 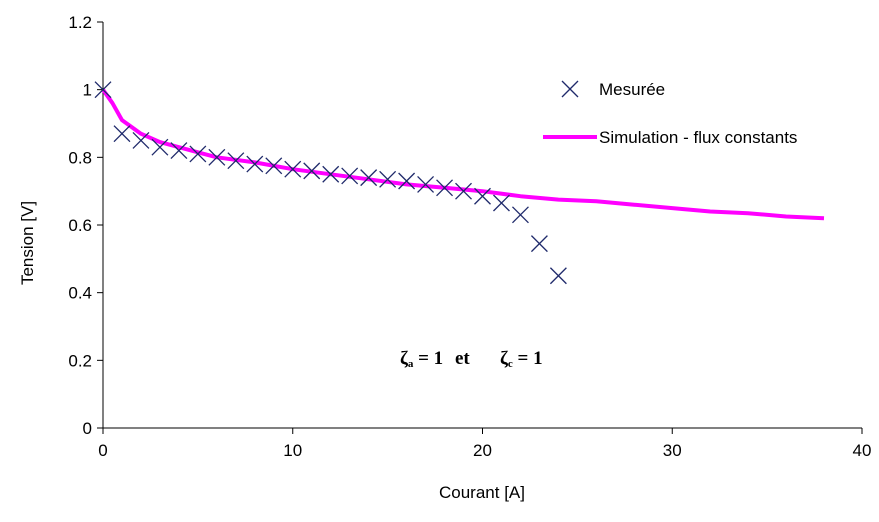 What do you see at coordinates (632, 89) in the screenshot?
I see `legend-label-measured: Mesurée` at bounding box center [632, 89].